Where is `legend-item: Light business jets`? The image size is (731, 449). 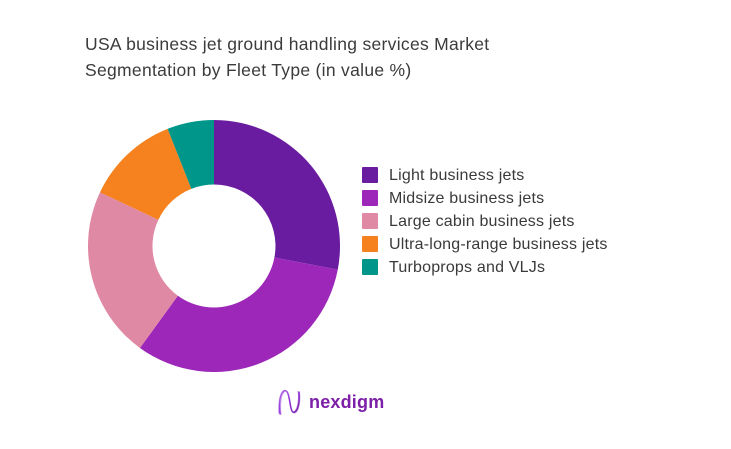
legend-item: Light business jets is located at coordinates (512, 175).